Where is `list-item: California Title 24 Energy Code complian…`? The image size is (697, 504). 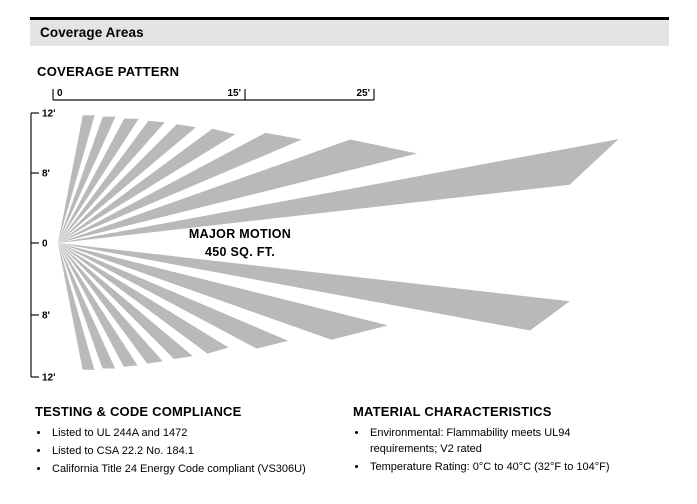
list-item: California Title 24 Energy Code complian… is located at coordinates (201, 470).